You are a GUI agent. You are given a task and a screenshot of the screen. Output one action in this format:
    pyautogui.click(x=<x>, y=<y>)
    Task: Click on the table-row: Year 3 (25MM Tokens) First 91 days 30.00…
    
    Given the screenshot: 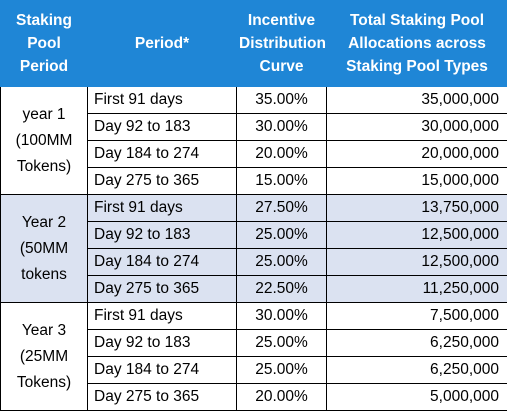 What is the action you would take?
    pyautogui.click(x=254, y=316)
    